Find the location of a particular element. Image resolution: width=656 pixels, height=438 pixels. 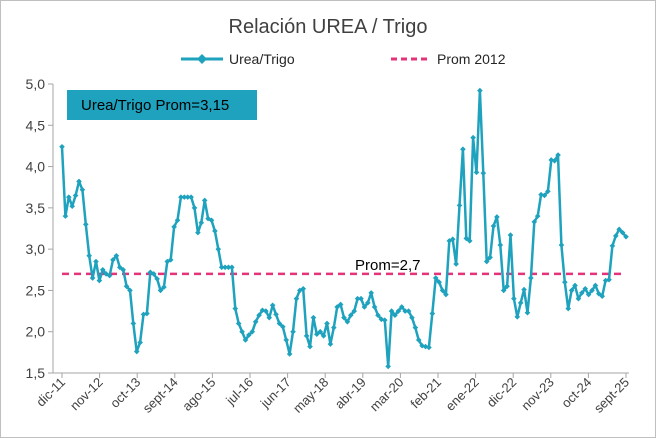

x-tick-label: mar-20 is located at coordinates (387, 395).